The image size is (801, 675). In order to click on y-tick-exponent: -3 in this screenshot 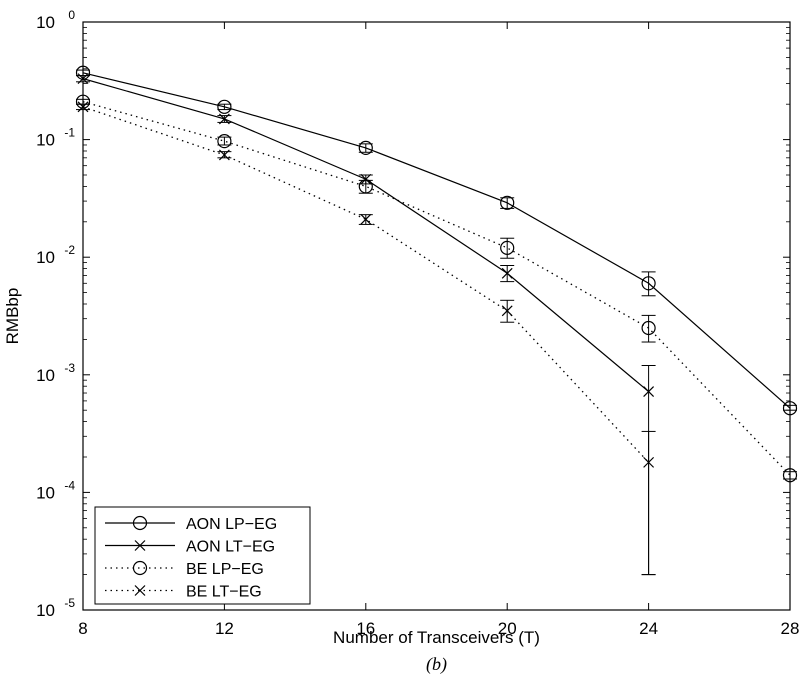, I will do `click(69, 368)`.